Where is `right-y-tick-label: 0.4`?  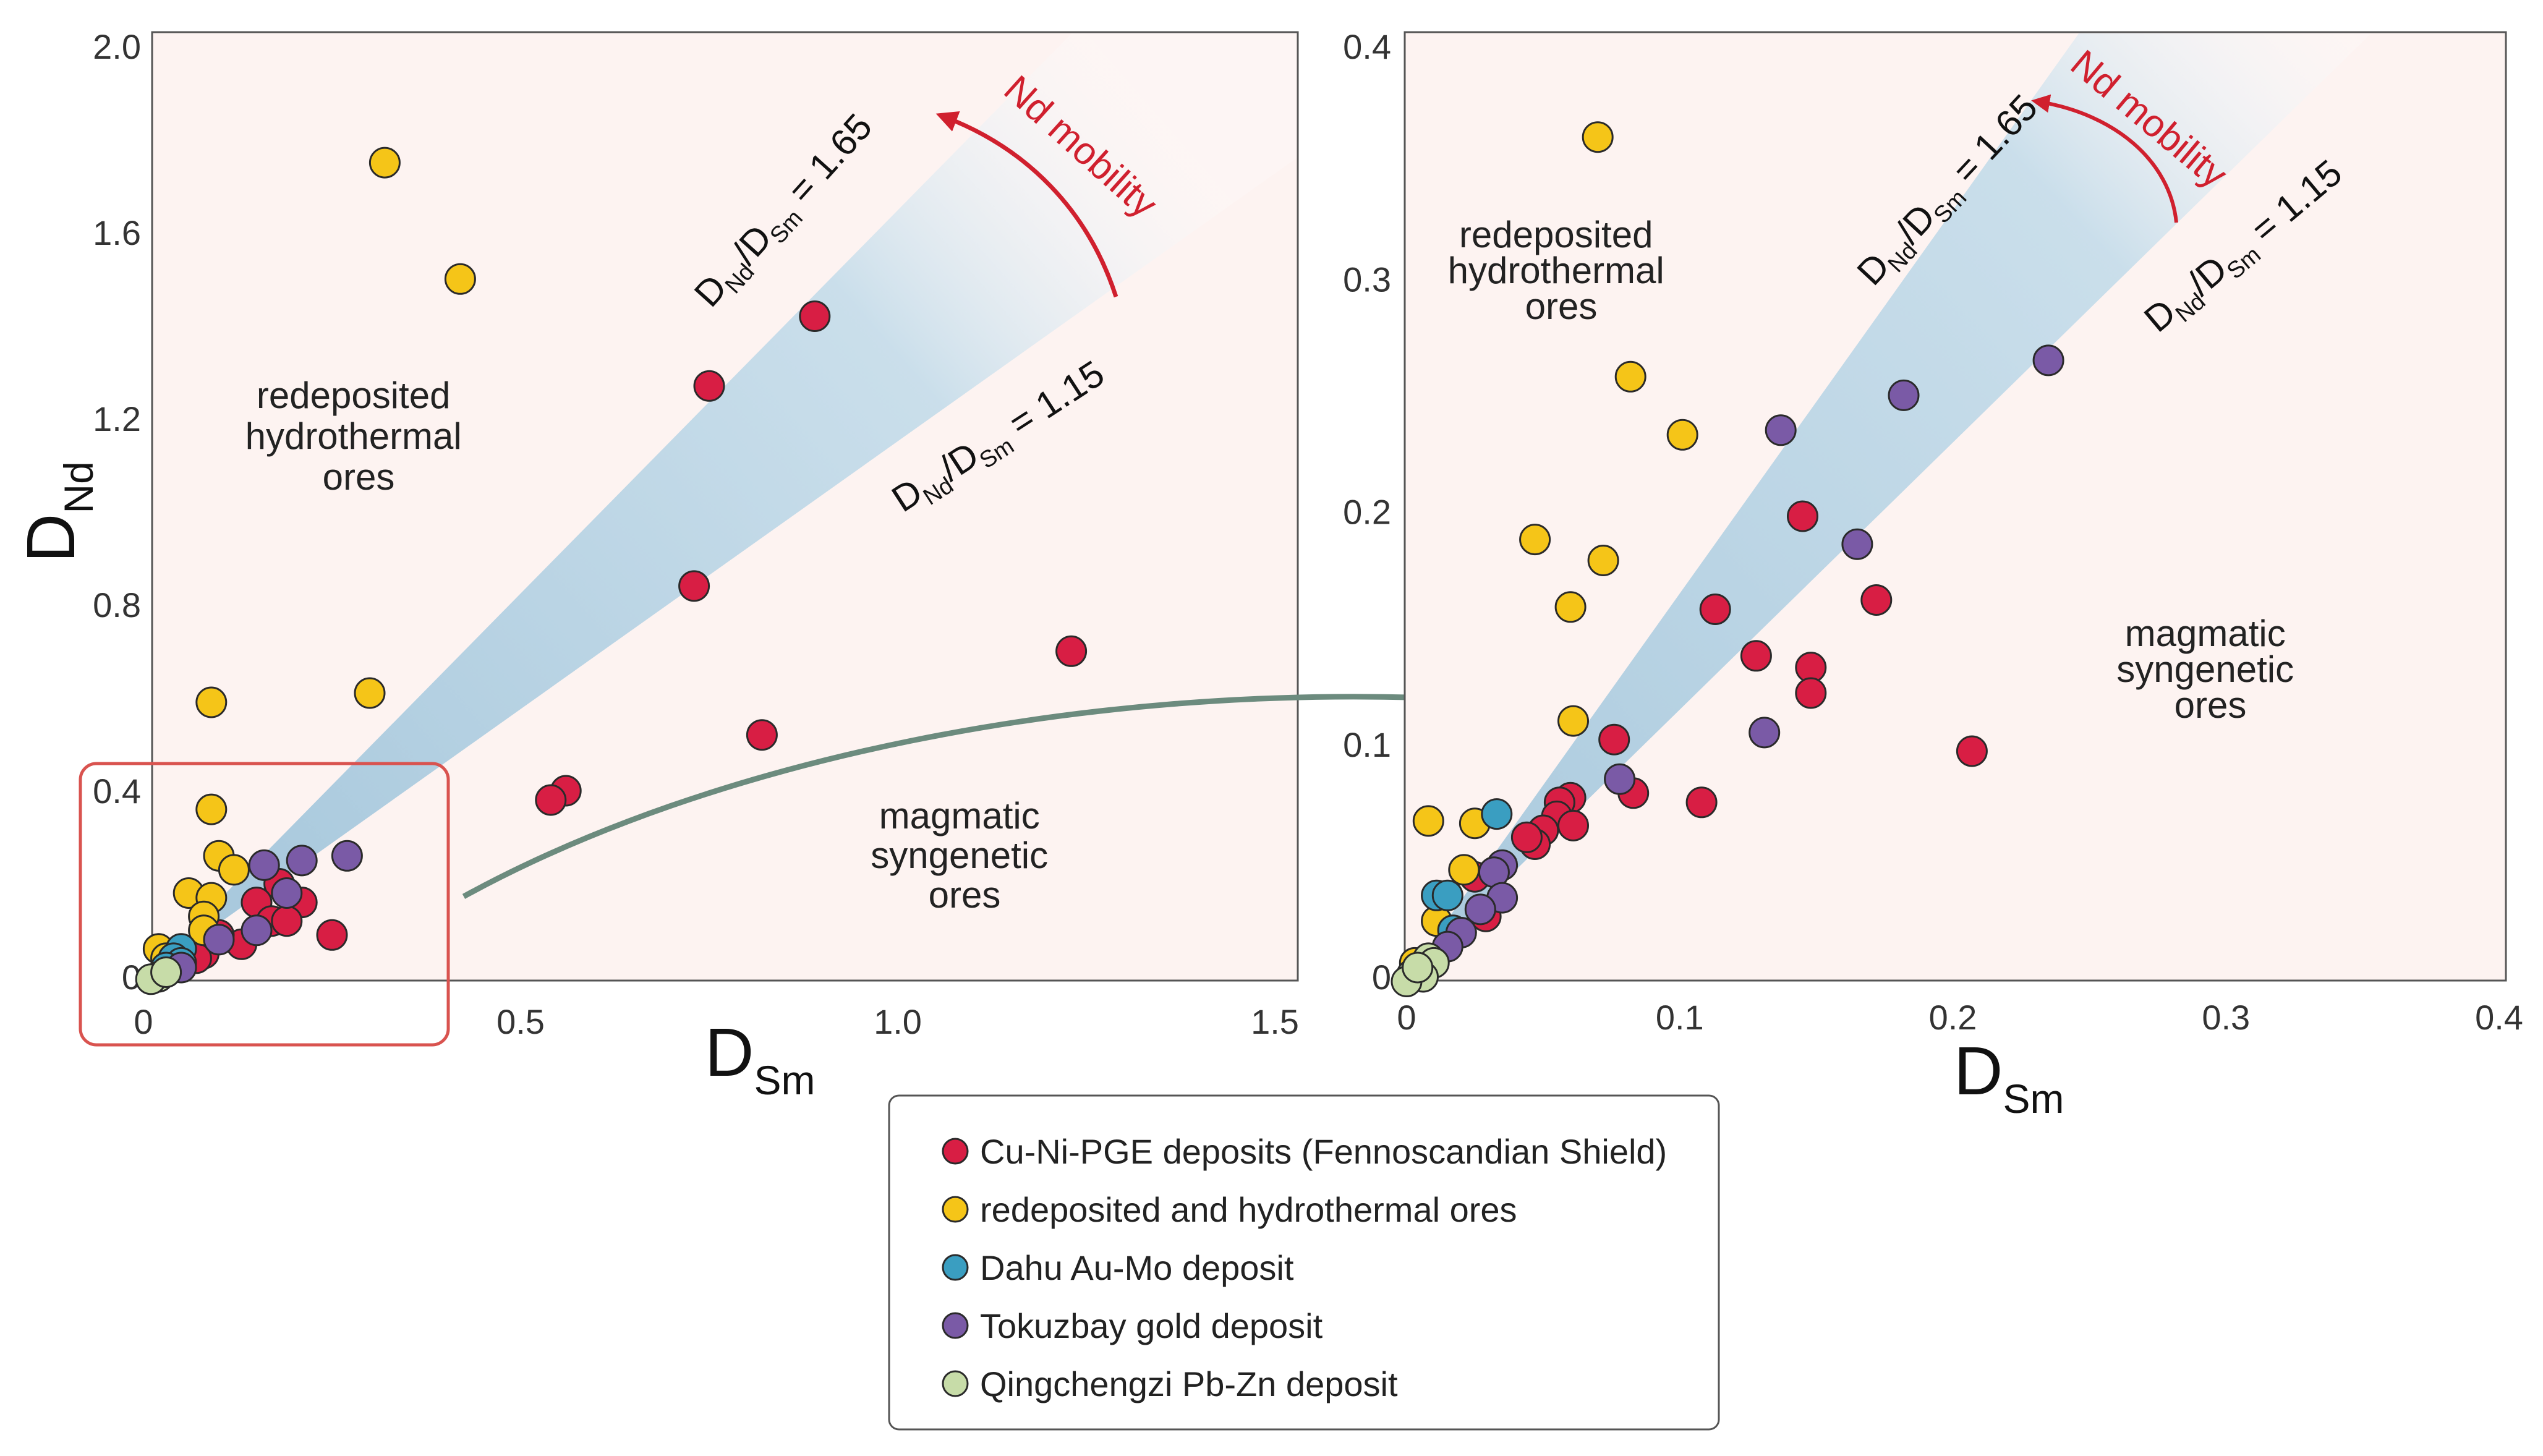
right-y-tick-label: 0.4 is located at coordinates (1367, 46).